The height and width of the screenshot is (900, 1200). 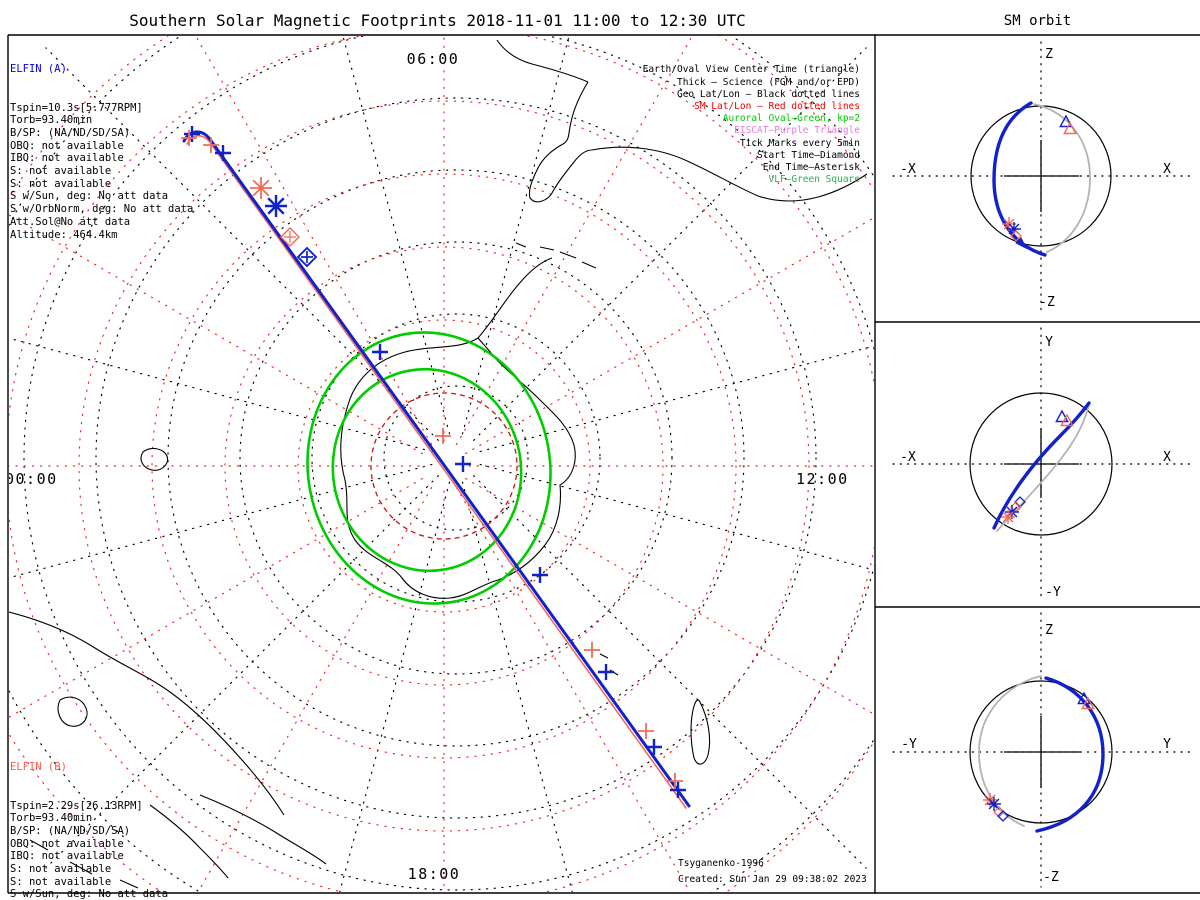 I want to click on legend-line: Auroral Oval—Green, kp=2, so click(x=791, y=119).